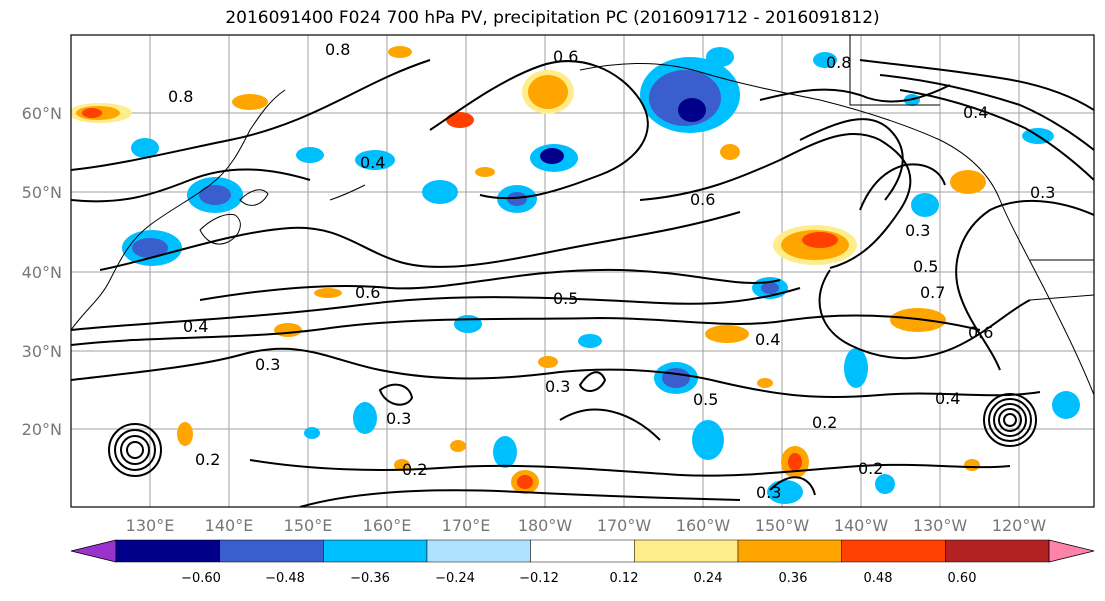 The width and height of the screenshot is (1105, 601). I want to click on colorbar-tick-label: −0.24, so click(455, 578).